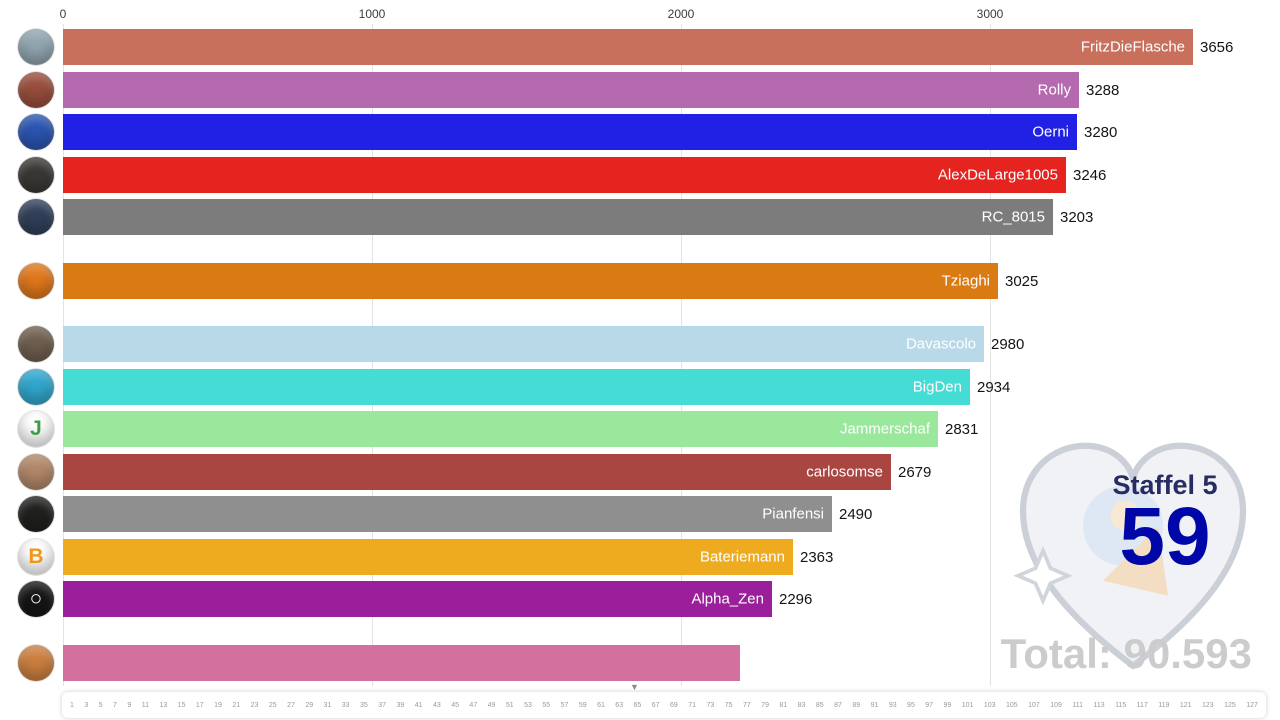 The width and height of the screenshot is (1280, 720). Describe the element at coordinates (558, 132) in the screenshot. I see `chart-row: Oerni 3280` at that location.